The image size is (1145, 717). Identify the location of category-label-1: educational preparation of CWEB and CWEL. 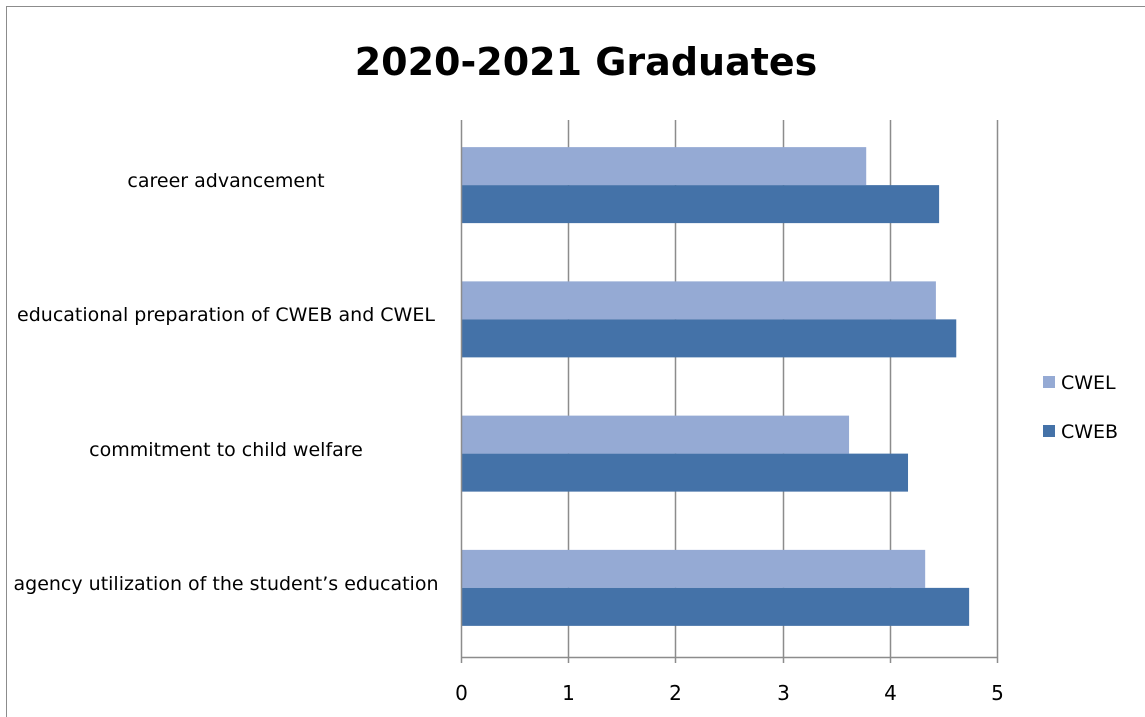
(226, 315).